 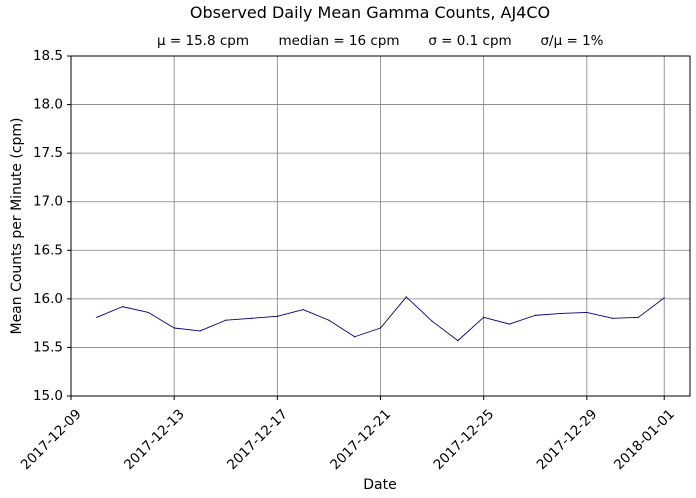 I want to click on y-axis-label: Mean Counts per Minute (cpm), so click(x=17, y=225).